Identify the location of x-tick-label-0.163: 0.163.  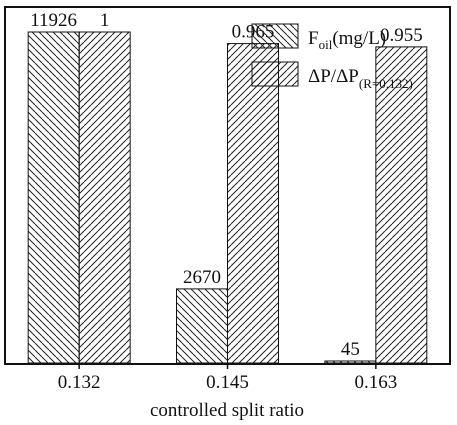
(375, 382).